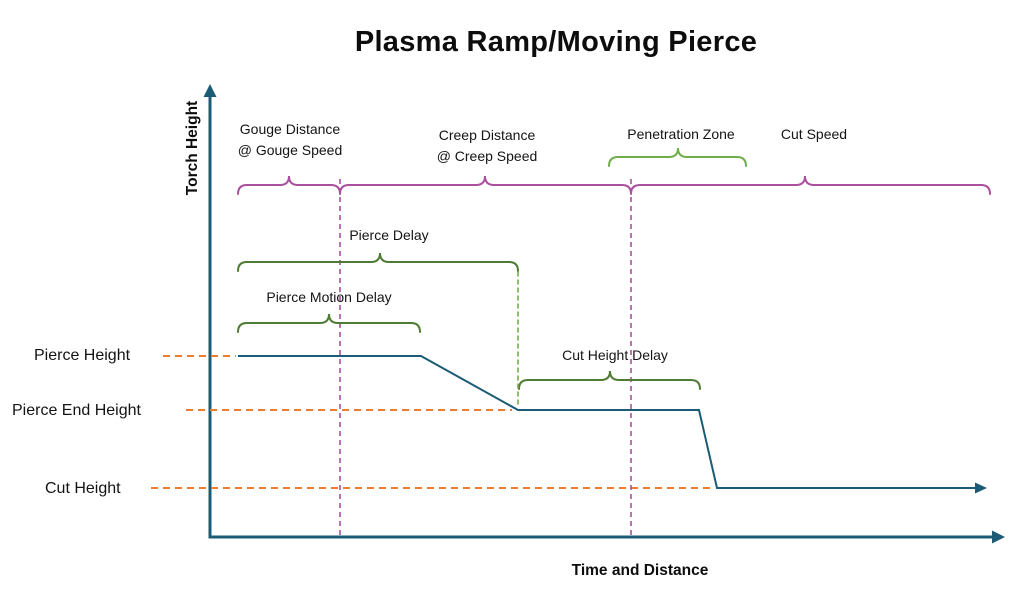 This screenshot has height=596, width=1032. I want to click on pierce-motion-delay-brace, so click(329, 323).